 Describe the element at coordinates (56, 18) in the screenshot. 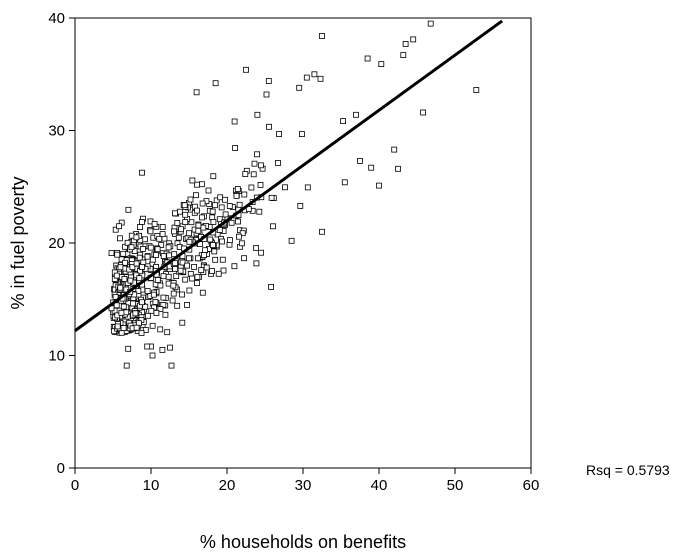

I see `y-tick-label: 40` at that location.